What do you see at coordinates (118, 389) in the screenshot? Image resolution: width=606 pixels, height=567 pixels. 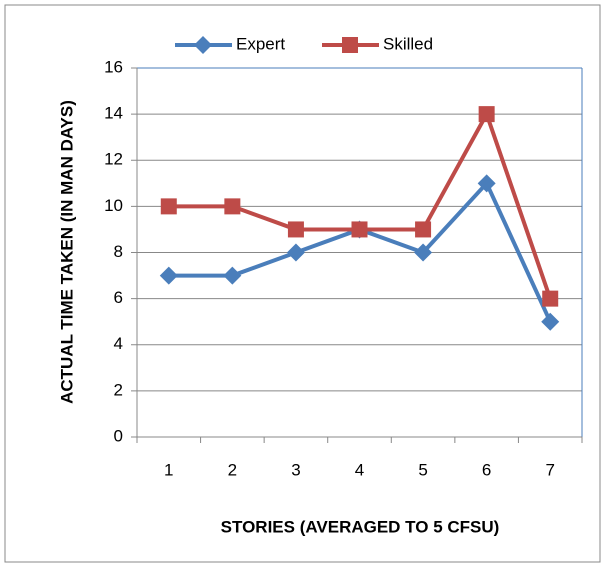 I see `y-tick-label: 2` at bounding box center [118, 389].